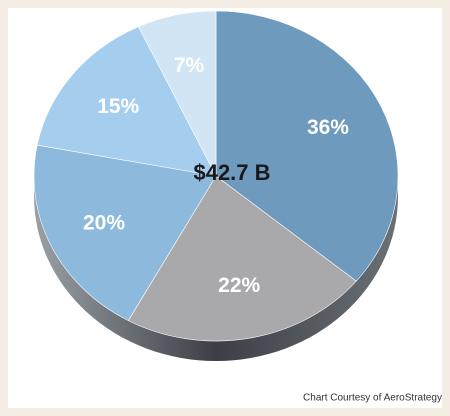 This screenshot has height=416, width=450. Describe the element at coordinates (231, 172) in the screenshot. I see `center-label: $42.7 B` at that location.